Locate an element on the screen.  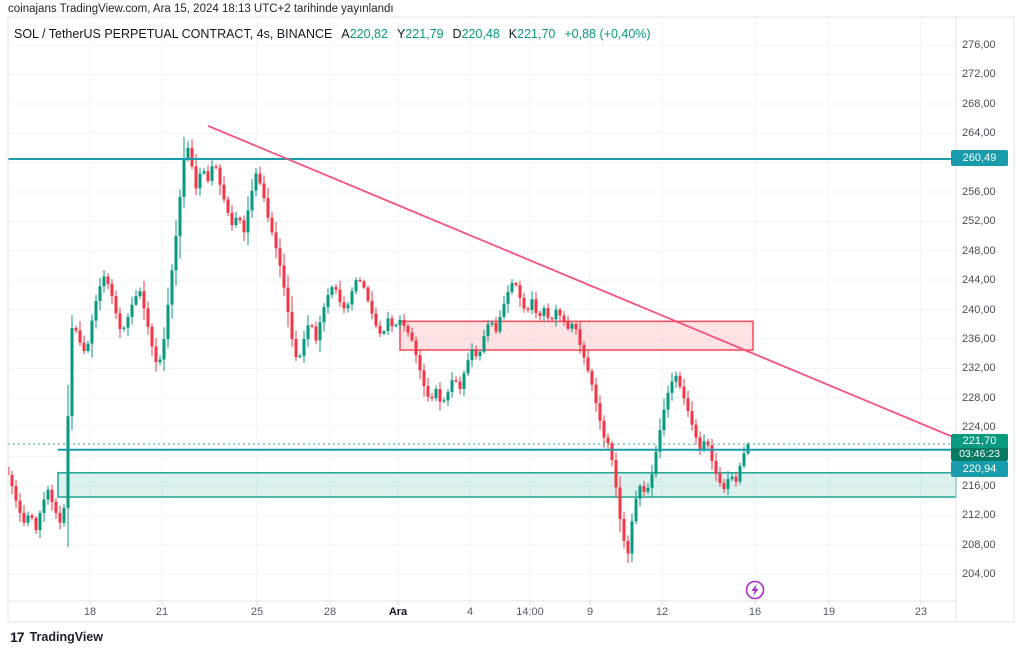
price-tick-label: 216,00 is located at coordinates (979, 486).